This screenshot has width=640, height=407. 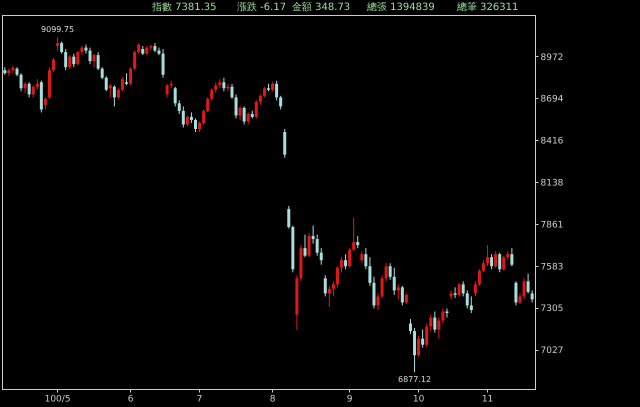 I want to click on y-tick-label: 7027, so click(x=552, y=351).